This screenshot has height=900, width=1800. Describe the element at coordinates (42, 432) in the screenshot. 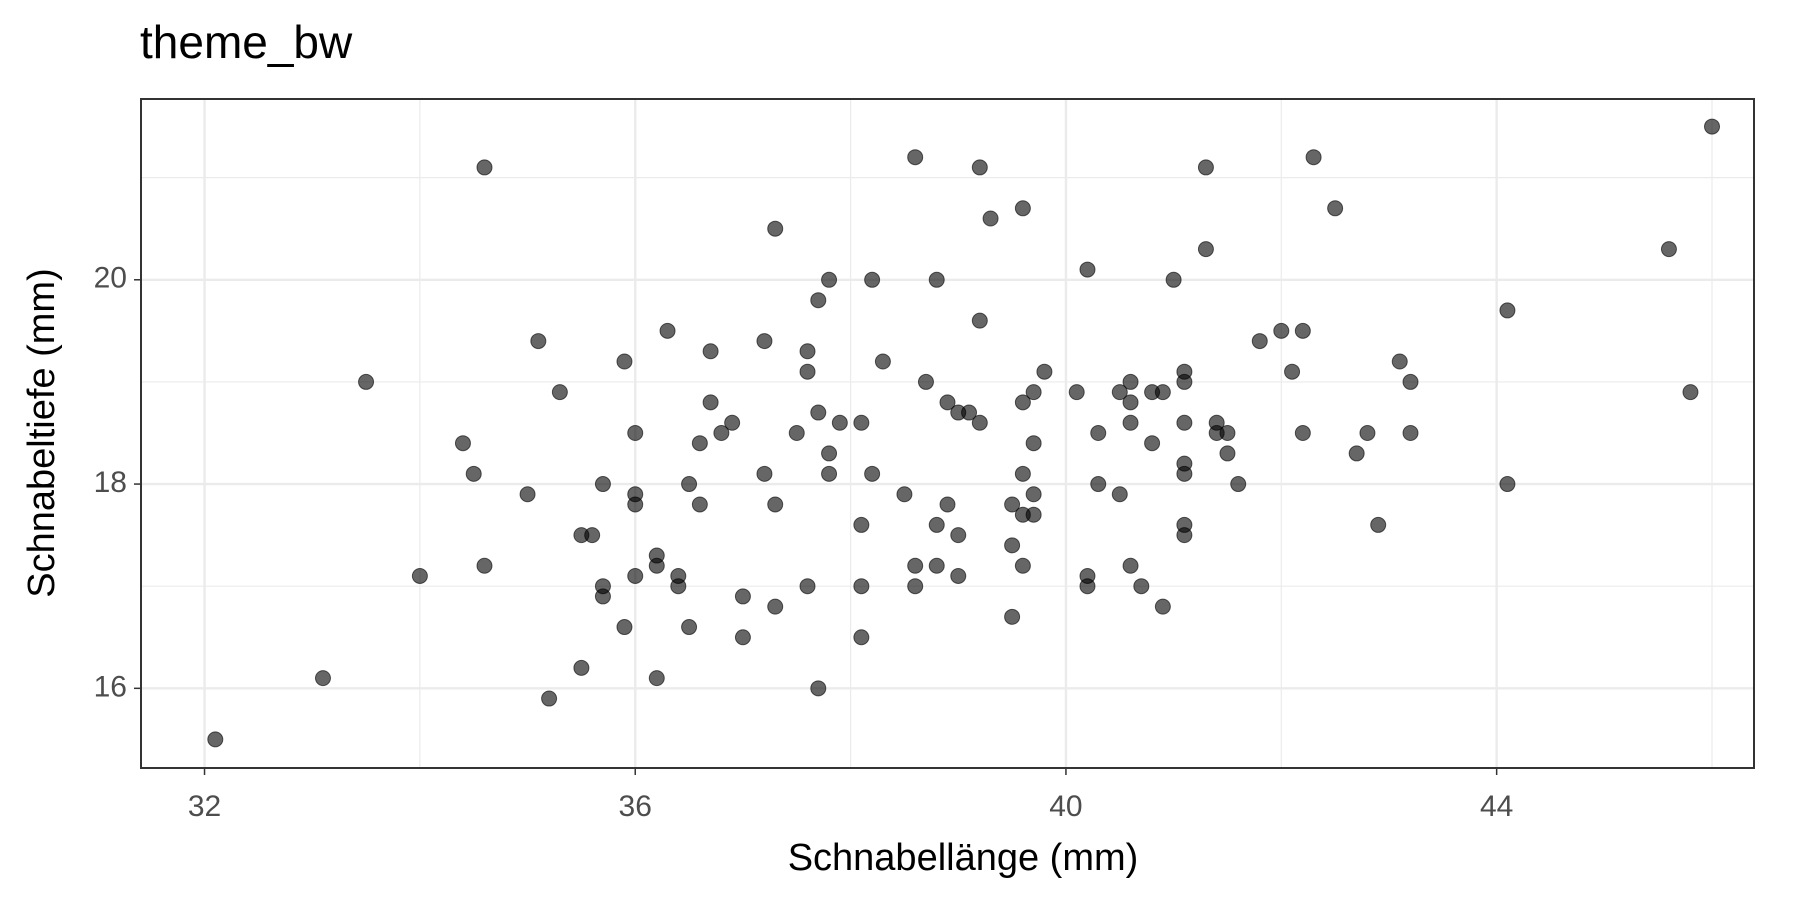

I see `y-axis-title: Schnabeltiefe (mm)` at that location.